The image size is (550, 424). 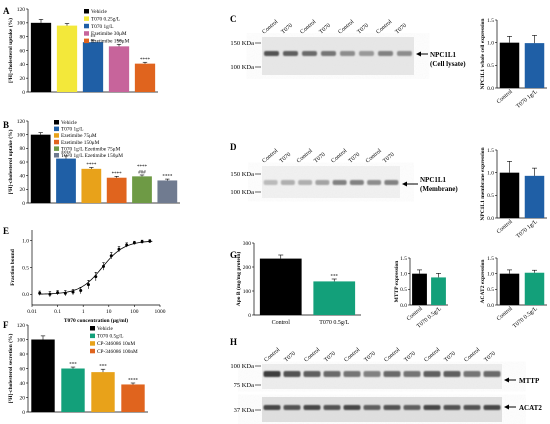 I want to click on D-quant-category-label: Control, so click(x=505, y=227).